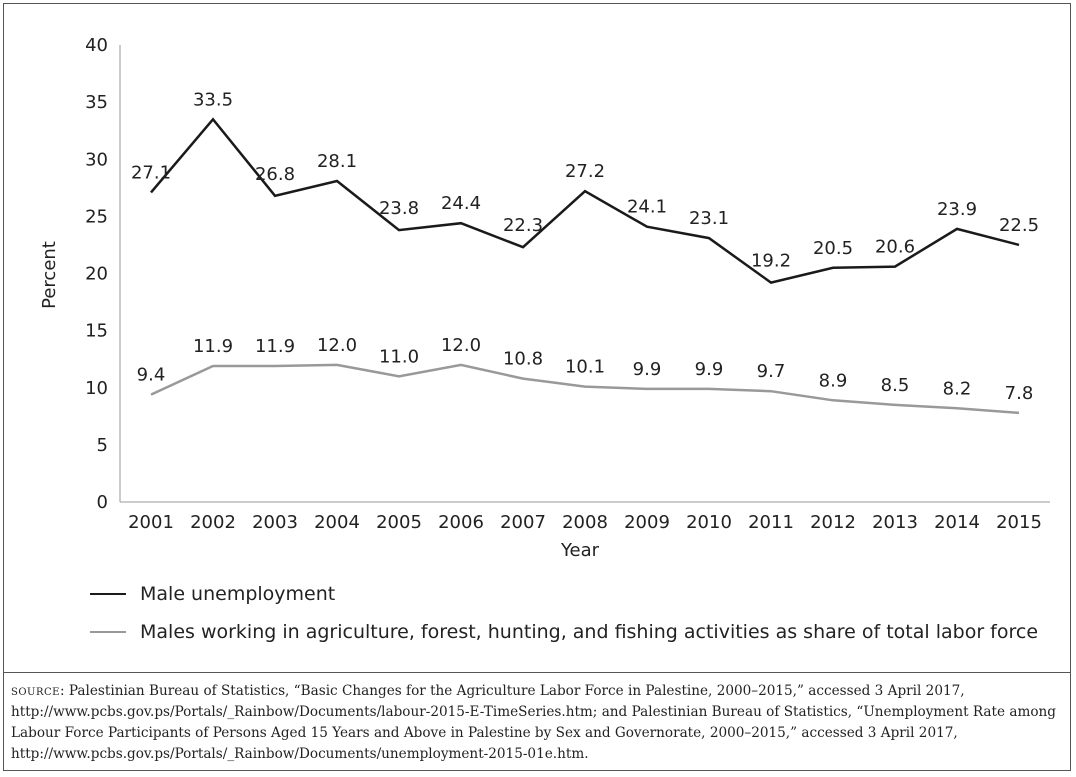 The width and height of the screenshot is (1076, 777). Describe the element at coordinates (1019, 522) in the screenshot. I see `x-tick-label: 2015` at that location.